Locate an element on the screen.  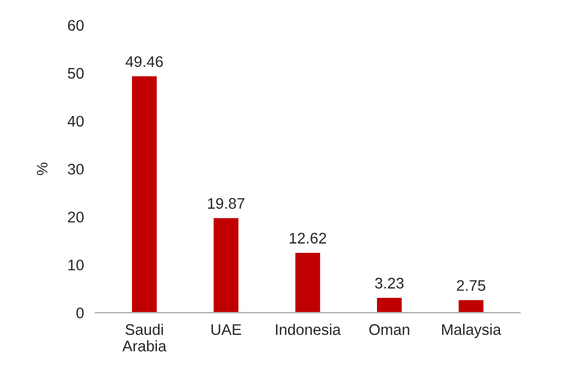
x-tick-label: Saudi Arabia is located at coordinates (144, 338).